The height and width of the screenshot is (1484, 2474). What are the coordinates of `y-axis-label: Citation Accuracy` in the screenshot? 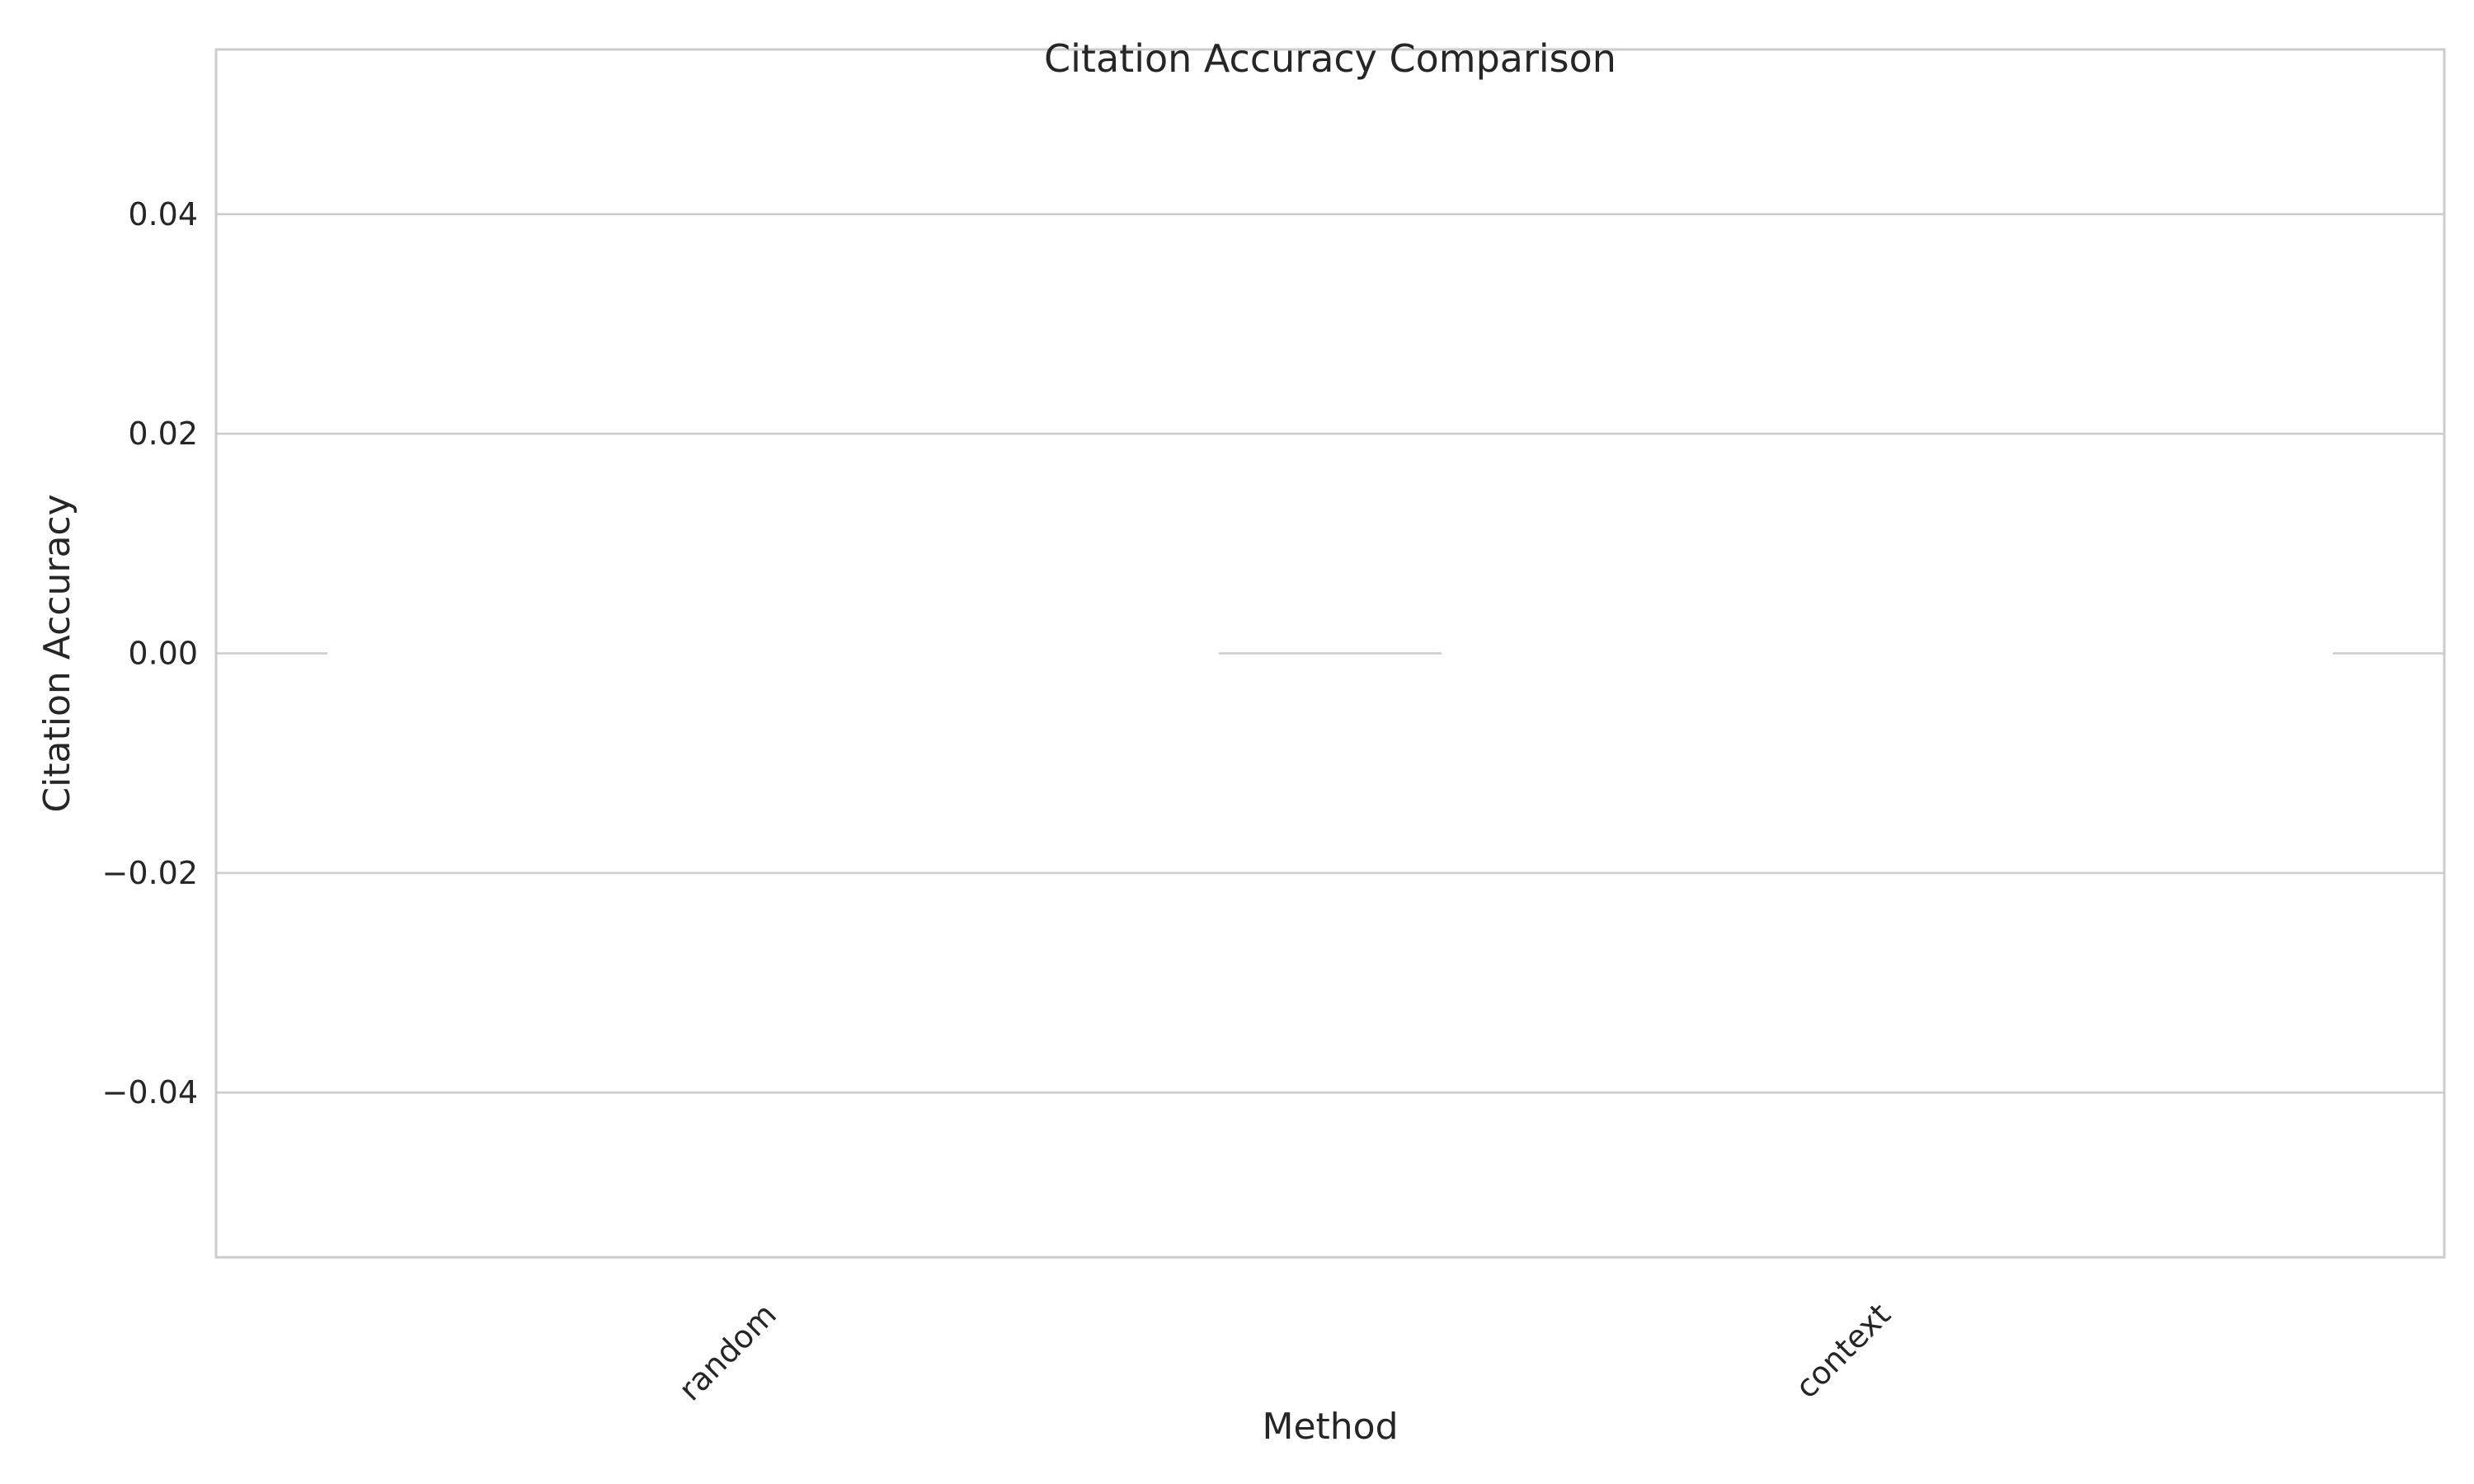 It's located at (57, 653).